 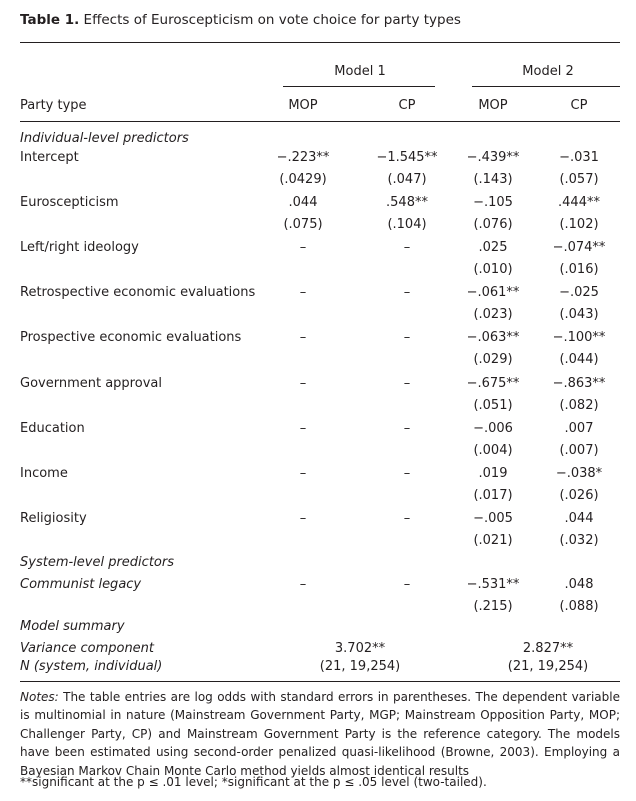 What do you see at coordinates (493, 584) in the screenshot?
I see `coef-cell: −.531**` at bounding box center [493, 584].